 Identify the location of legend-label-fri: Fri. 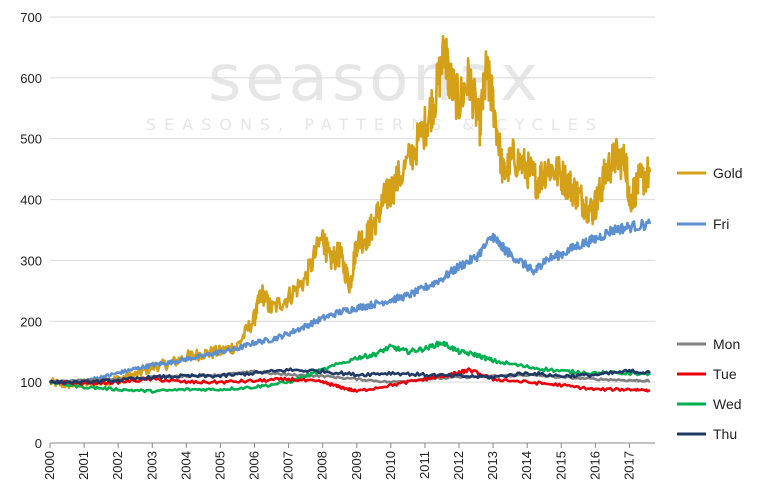
(721, 224).